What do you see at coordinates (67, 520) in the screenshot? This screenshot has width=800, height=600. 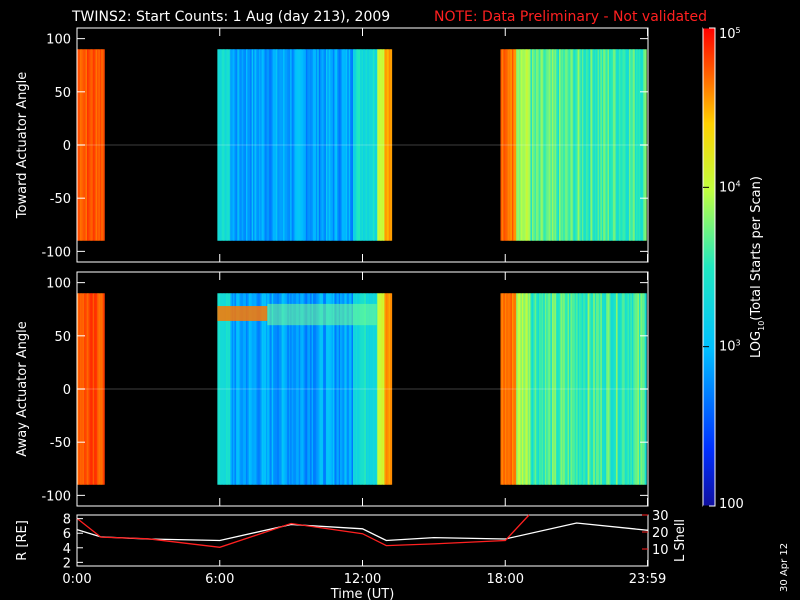 I see `left-tick-label: 8` at bounding box center [67, 520].